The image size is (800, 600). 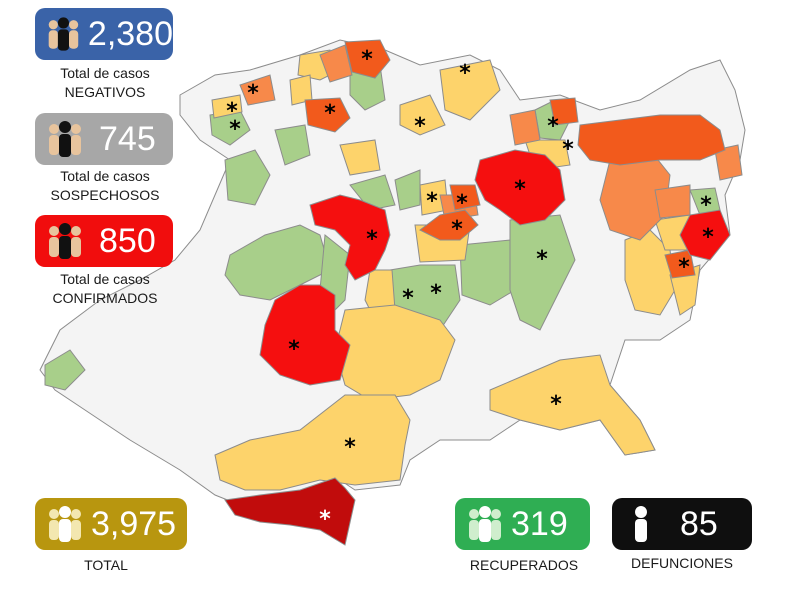 What do you see at coordinates (699, 524) in the screenshot?
I see `defunciones-count: 85` at bounding box center [699, 524].